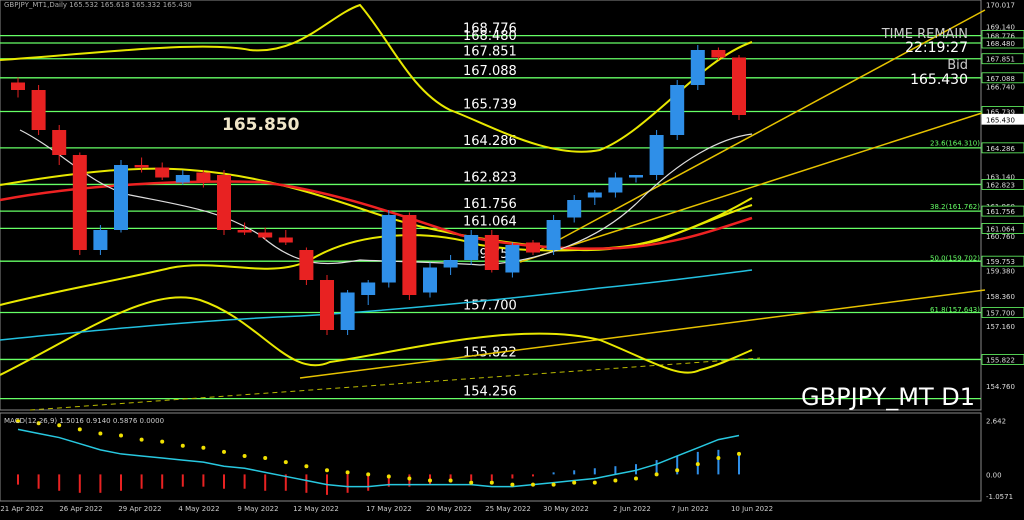 Image resolution: width=1024 pixels, height=520 pixels. What do you see at coordinates (395, 384) in the screenshot?
I see `trendline-dashed` at bounding box center [395, 384].